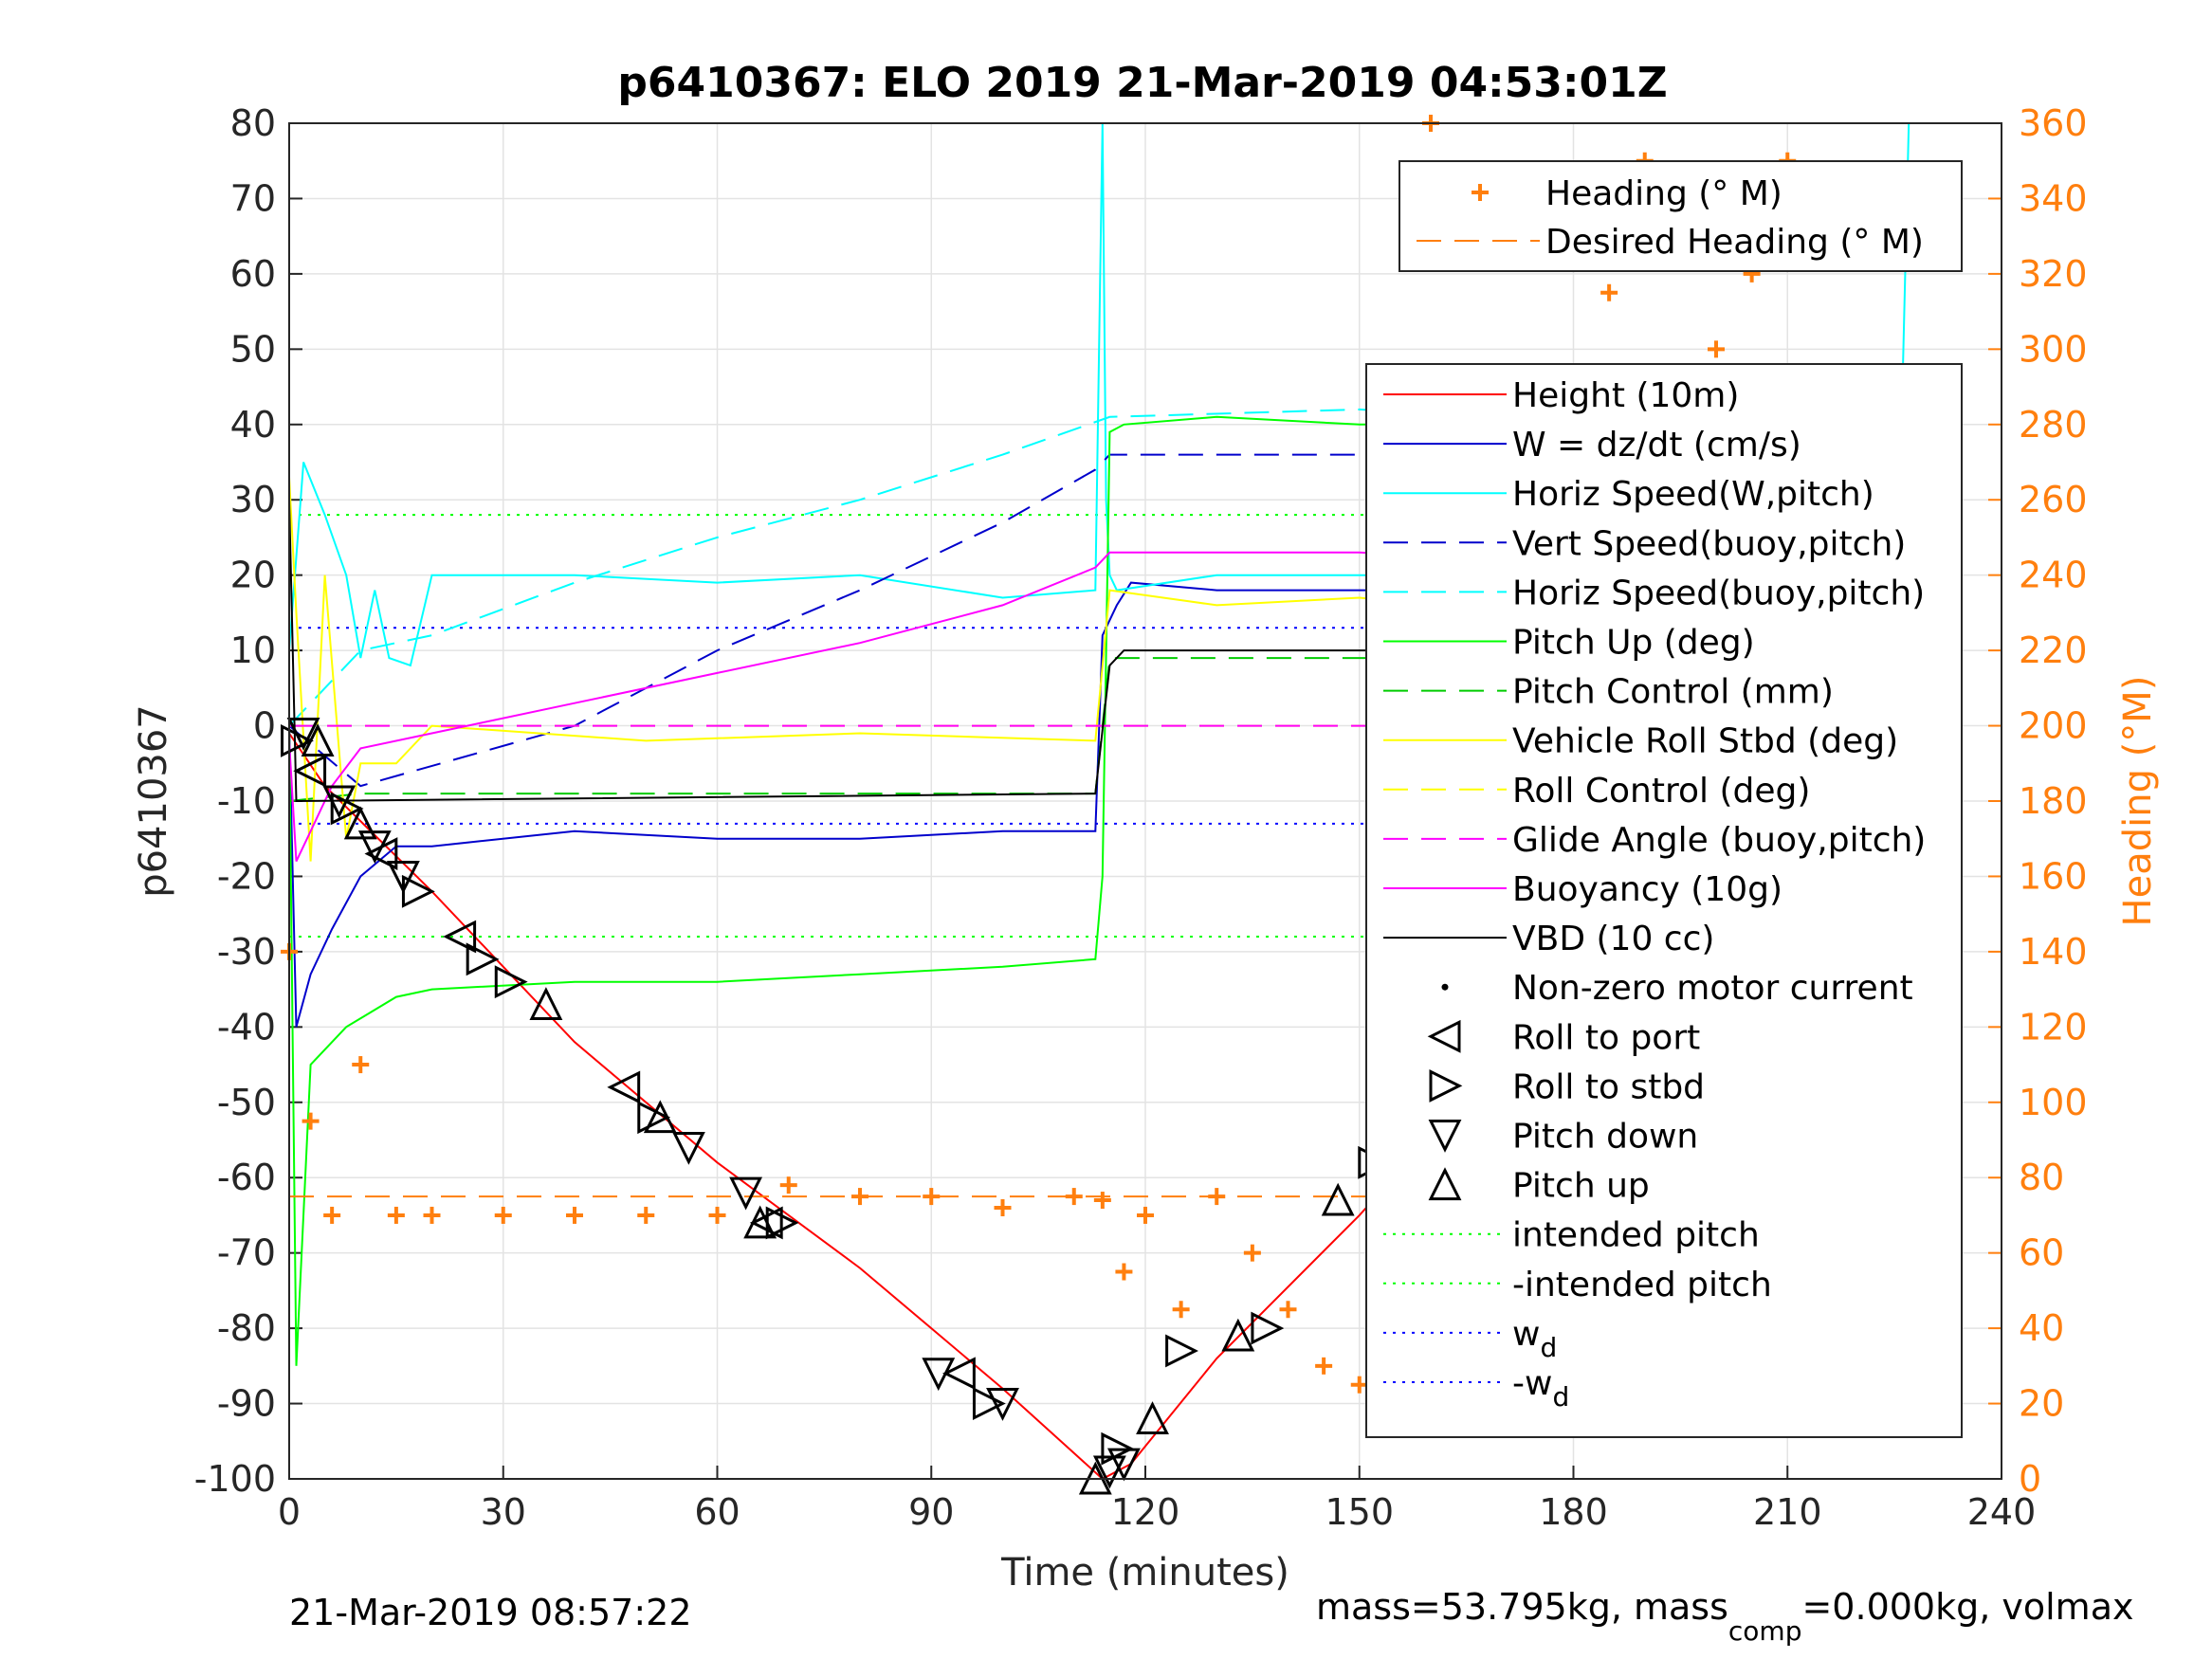  I want to click on legend-label: Roll to stbd, so click(1608, 1086).